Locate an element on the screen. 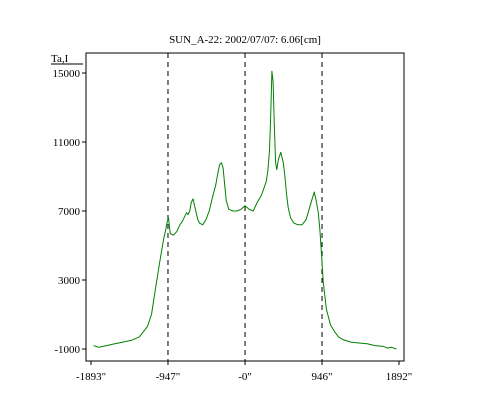 The width and height of the screenshot is (500, 400). x-tick-label-2: -0" is located at coordinates (245, 377).